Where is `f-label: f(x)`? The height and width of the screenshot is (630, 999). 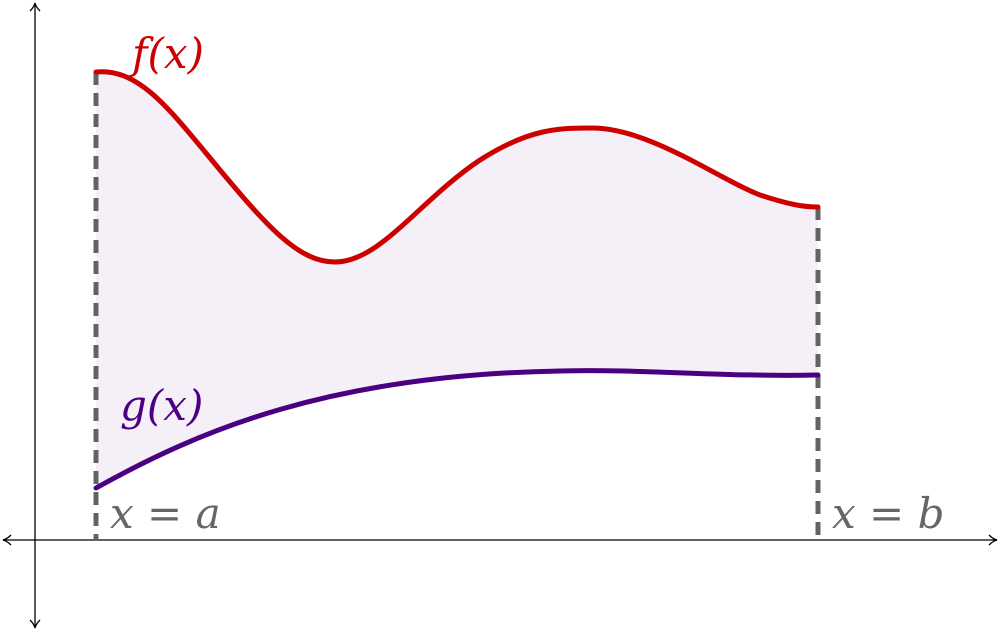
f-label: f(x) is located at coordinates (166, 53).